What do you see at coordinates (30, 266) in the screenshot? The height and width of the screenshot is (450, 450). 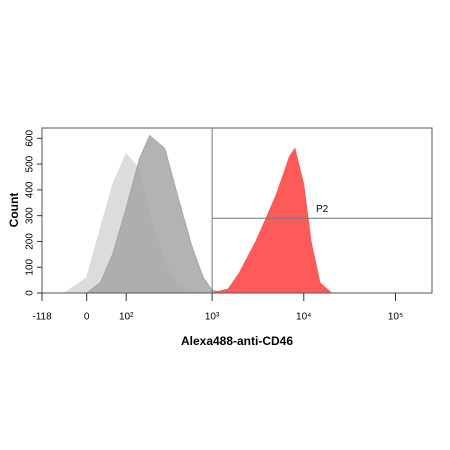 I see `y-tick-label: 100` at bounding box center [30, 266].